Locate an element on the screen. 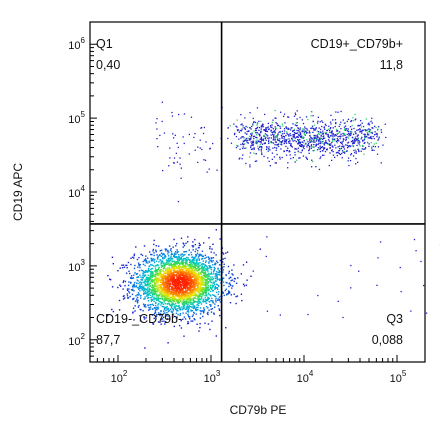 Image resolution: width=440 pixels, height=441 pixels. x-axis-label: CD79b PE is located at coordinates (258, 410).